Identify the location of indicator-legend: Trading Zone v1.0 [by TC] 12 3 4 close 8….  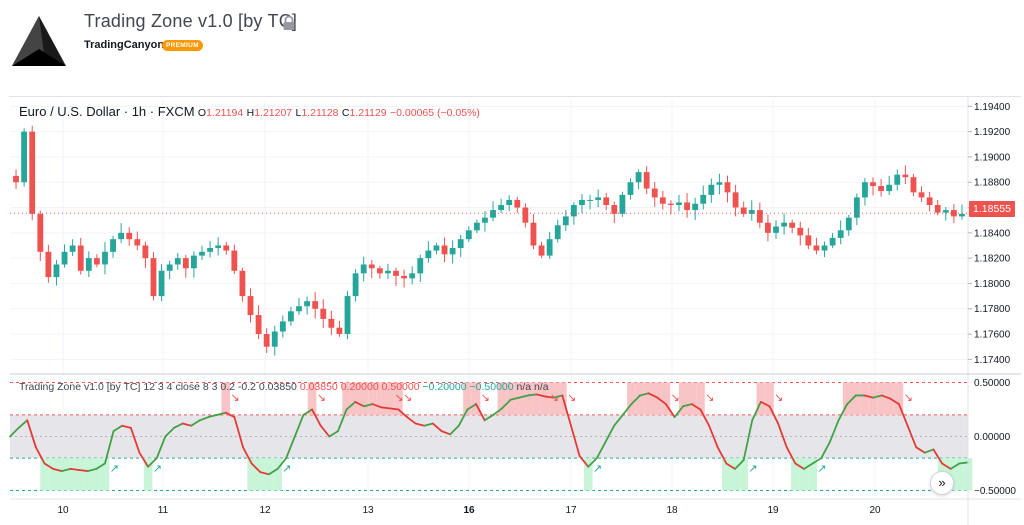
(284, 387).